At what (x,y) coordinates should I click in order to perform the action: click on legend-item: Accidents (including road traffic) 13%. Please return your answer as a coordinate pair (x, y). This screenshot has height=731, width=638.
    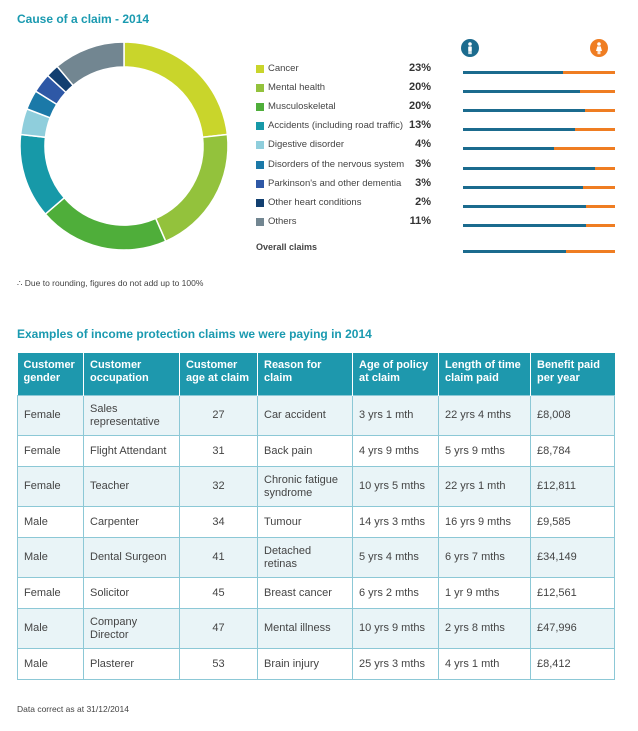
    Looking at the image, I should click on (436, 125).